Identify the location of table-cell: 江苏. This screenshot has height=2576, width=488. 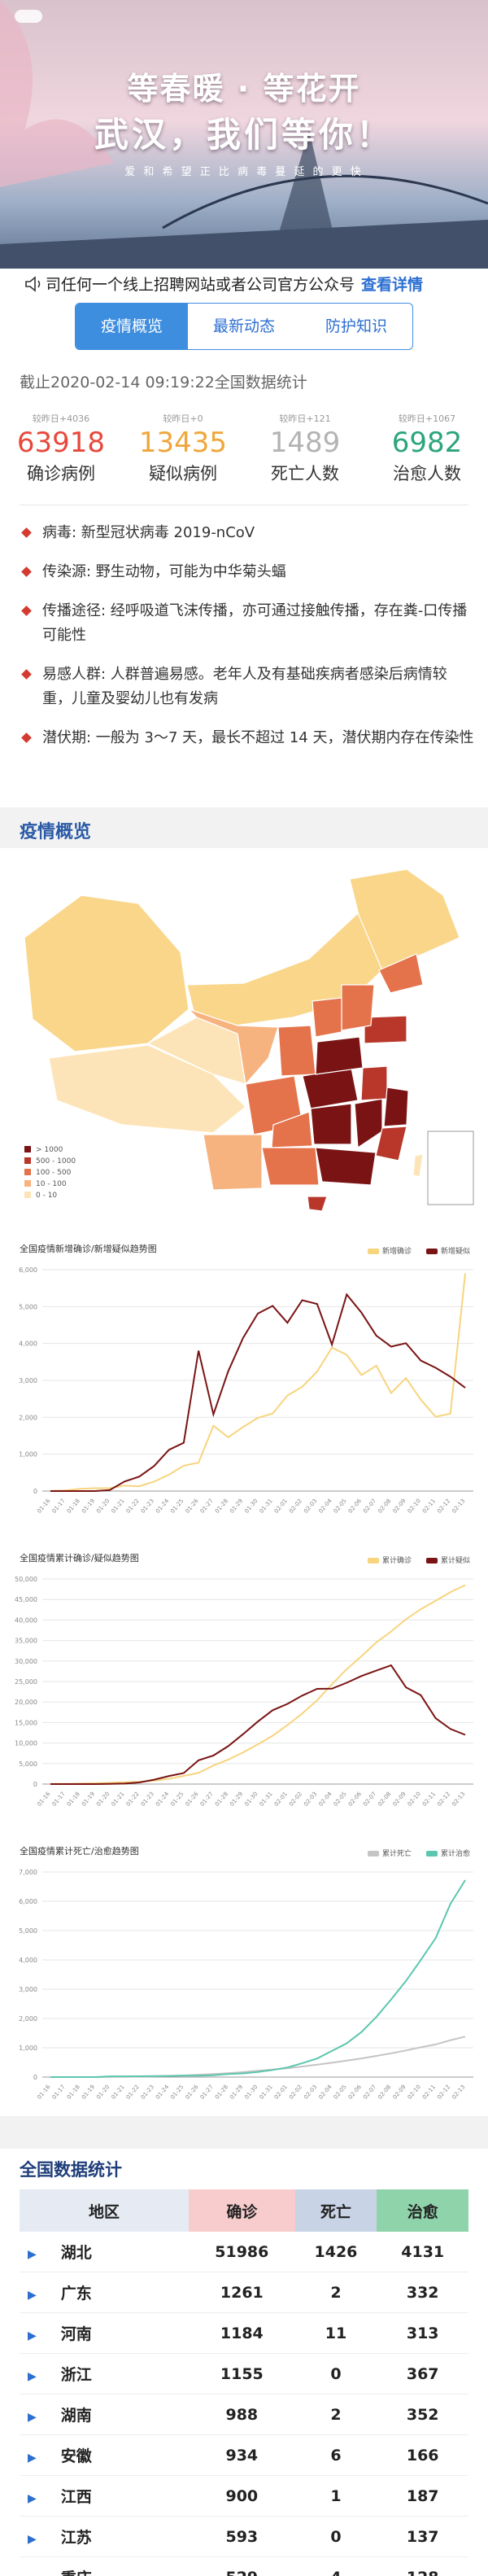
(105, 2536).